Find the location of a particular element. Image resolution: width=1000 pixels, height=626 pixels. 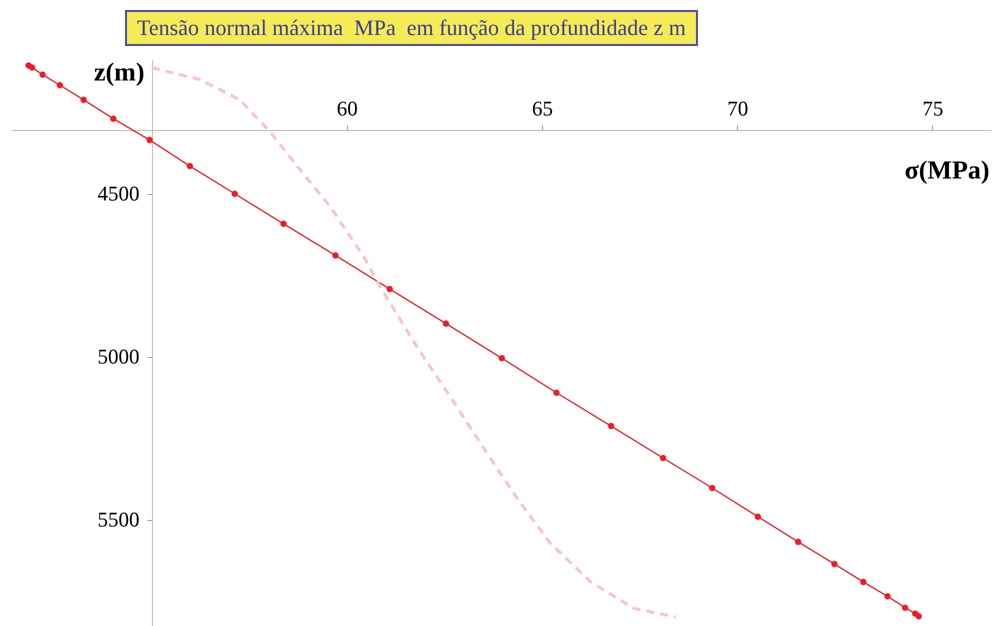

y-tick-label: 5500 is located at coordinates (119, 519).